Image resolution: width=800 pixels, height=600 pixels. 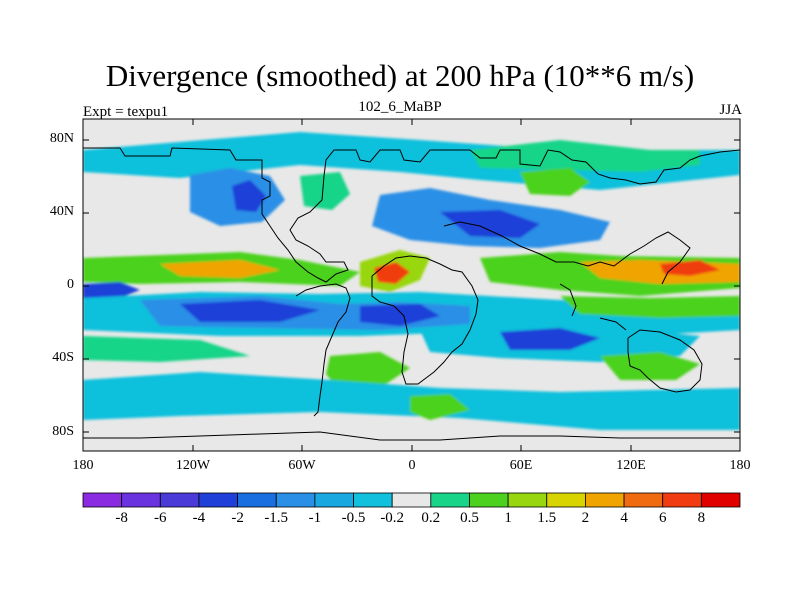 What do you see at coordinates (730, 110) in the screenshot?
I see `season-label: JJA` at bounding box center [730, 110].